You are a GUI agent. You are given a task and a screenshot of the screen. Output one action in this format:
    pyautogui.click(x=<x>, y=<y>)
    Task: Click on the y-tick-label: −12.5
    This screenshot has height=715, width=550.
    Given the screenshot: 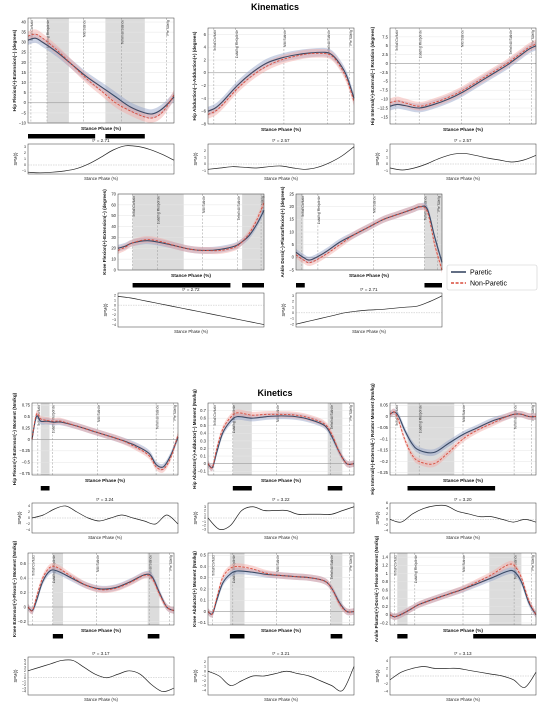 What is the action you would take?
    pyautogui.click(x=382, y=107)
    